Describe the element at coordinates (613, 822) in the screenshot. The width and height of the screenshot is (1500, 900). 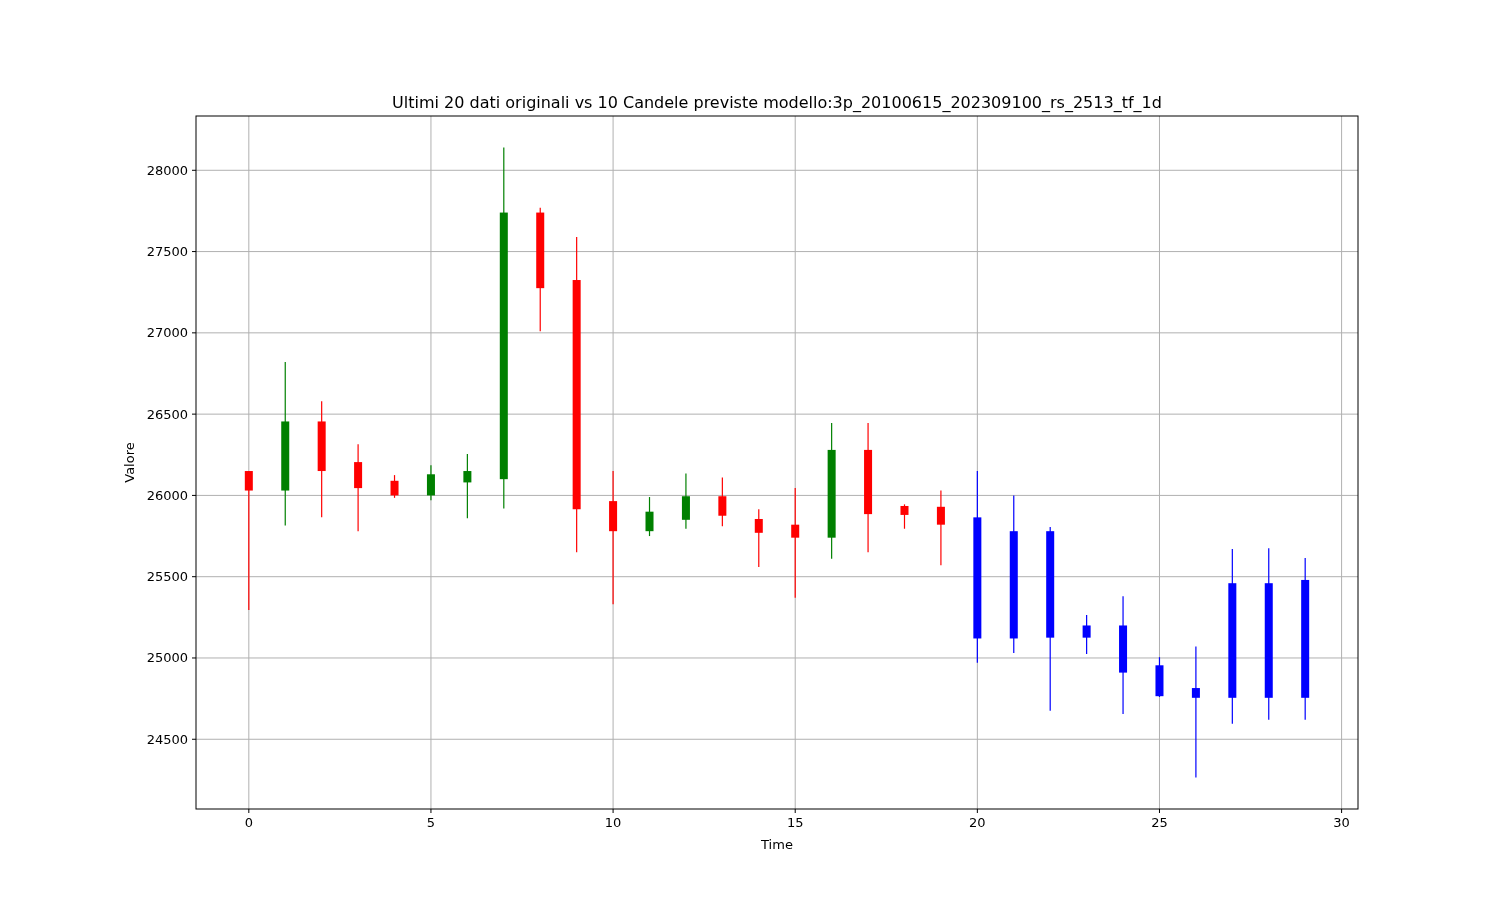
I see `x-tick-label: 10` at that location.